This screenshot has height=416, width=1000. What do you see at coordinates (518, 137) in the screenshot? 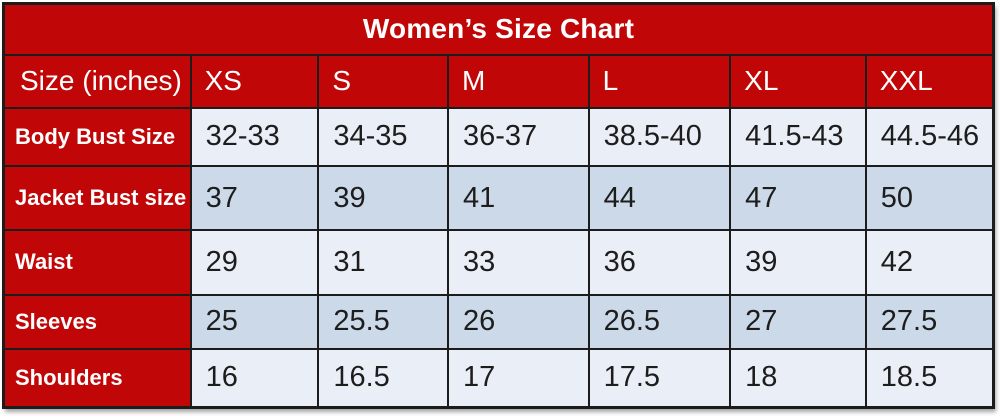
I see `size-cell: 36-37` at bounding box center [518, 137].